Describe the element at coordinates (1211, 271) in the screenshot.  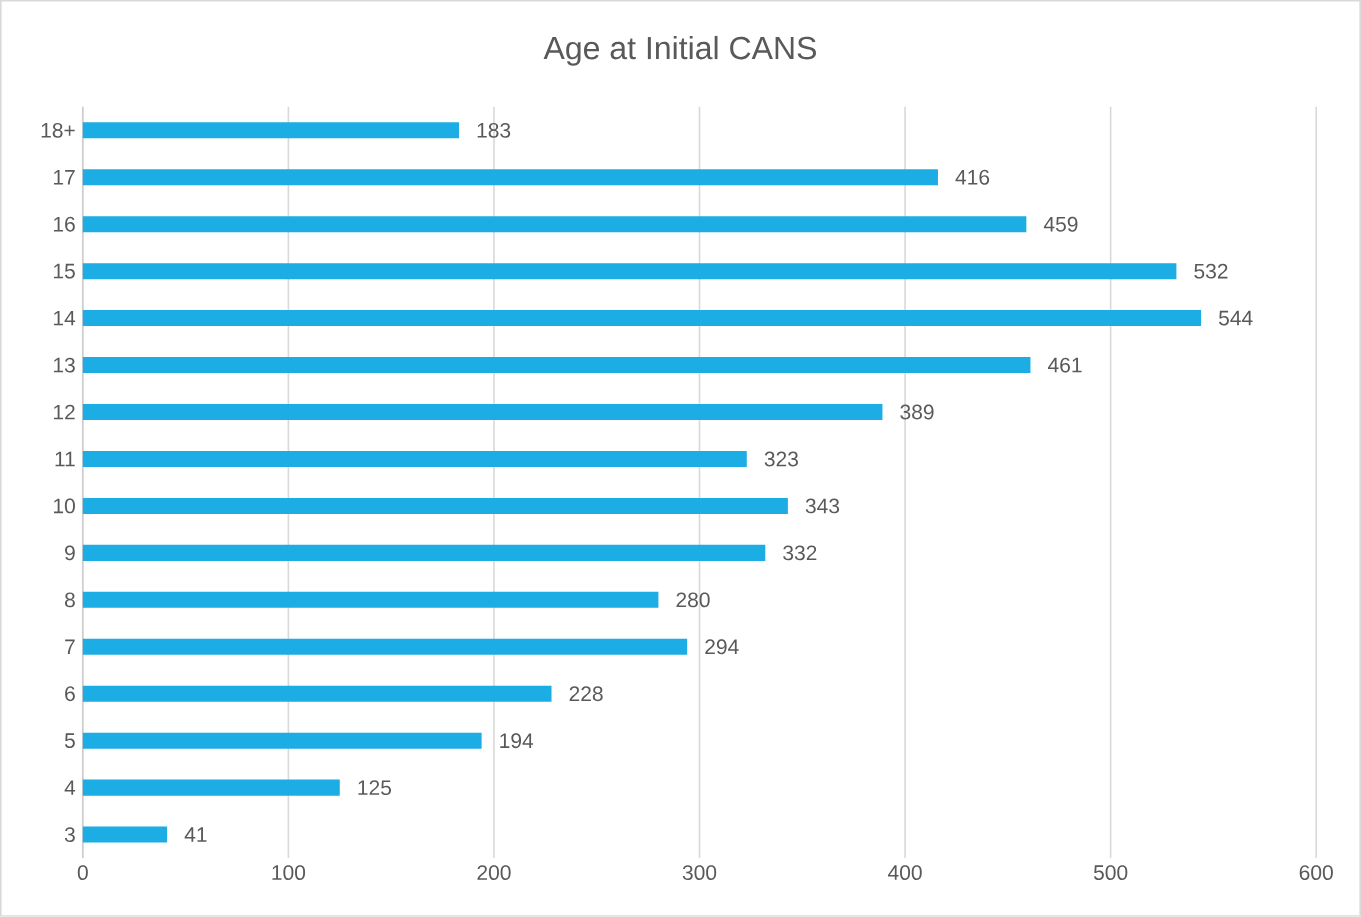
I see `data-label: 532` at that location.